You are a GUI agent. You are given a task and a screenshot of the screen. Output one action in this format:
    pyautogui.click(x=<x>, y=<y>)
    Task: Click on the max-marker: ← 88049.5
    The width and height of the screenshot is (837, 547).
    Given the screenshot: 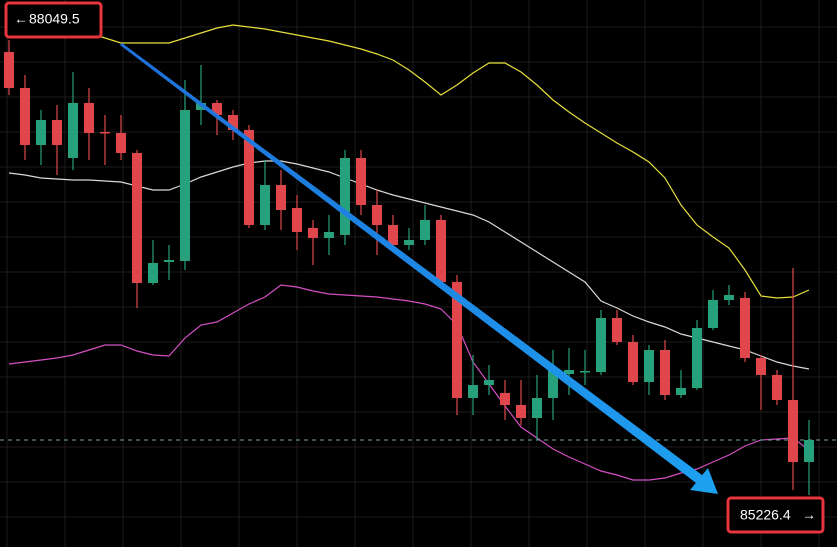 What is the action you would take?
    pyautogui.click(x=53, y=20)
    